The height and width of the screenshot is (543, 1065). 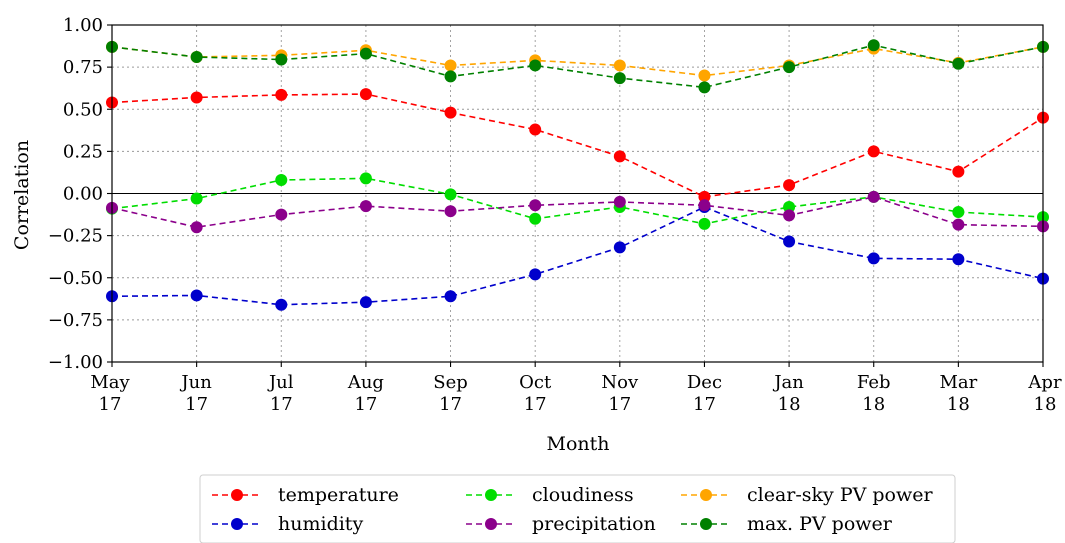 What do you see at coordinates (83, 194) in the screenshot?
I see `y-tick-label: 0.00` at bounding box center [83, 194].